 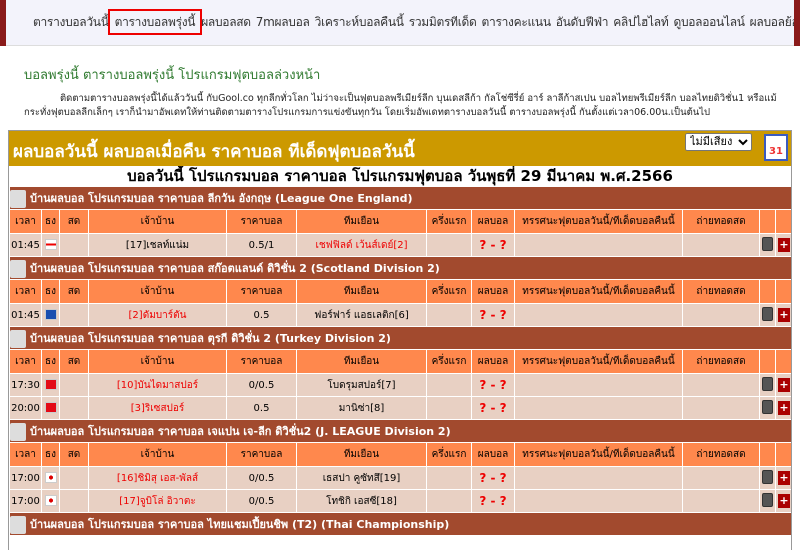 What do you see at coordinates (261, 245) in the screenshot?
I see `odds: 0.5/1` at bounding box center [261, 245].